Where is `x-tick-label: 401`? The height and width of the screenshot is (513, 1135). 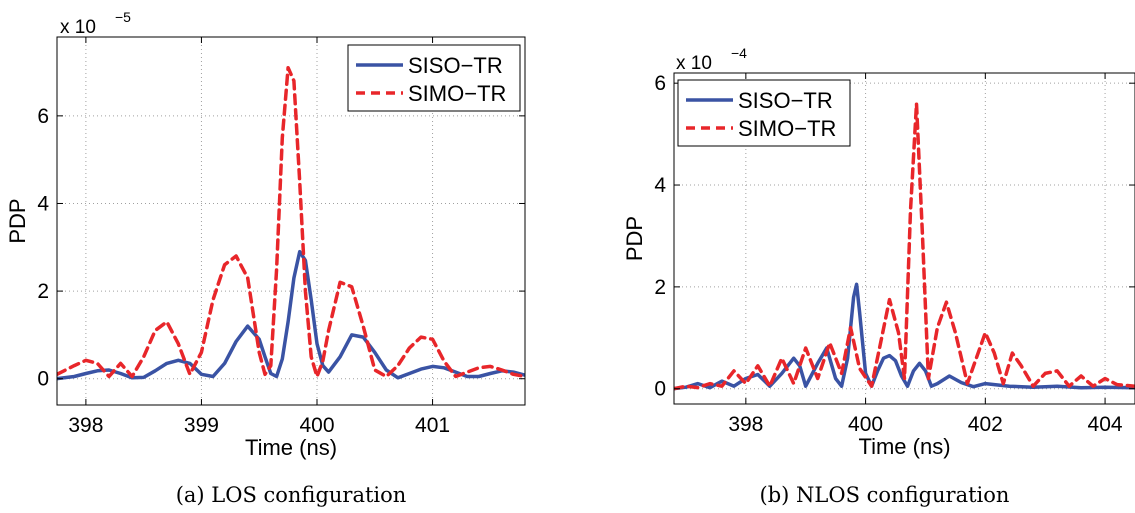
x-tick-label: 401 is located at coordinates (432, 425).